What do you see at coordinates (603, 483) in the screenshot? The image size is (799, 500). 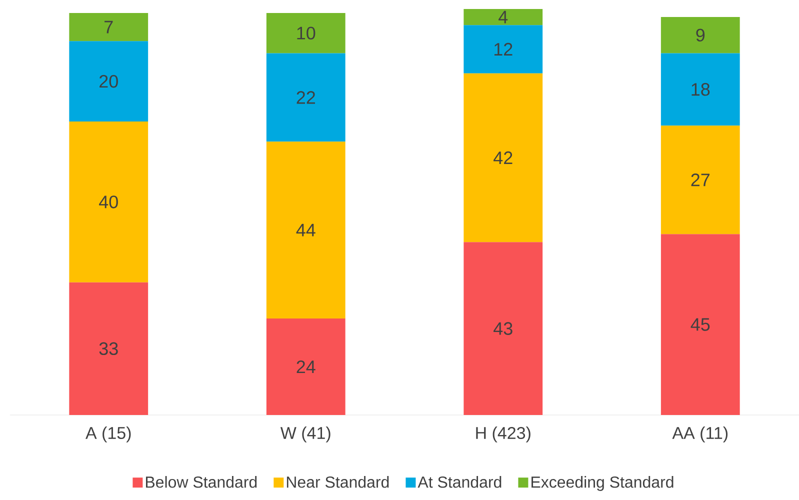 I see `legend-label: Exceeding Standard` at bounding box center [603, 483].